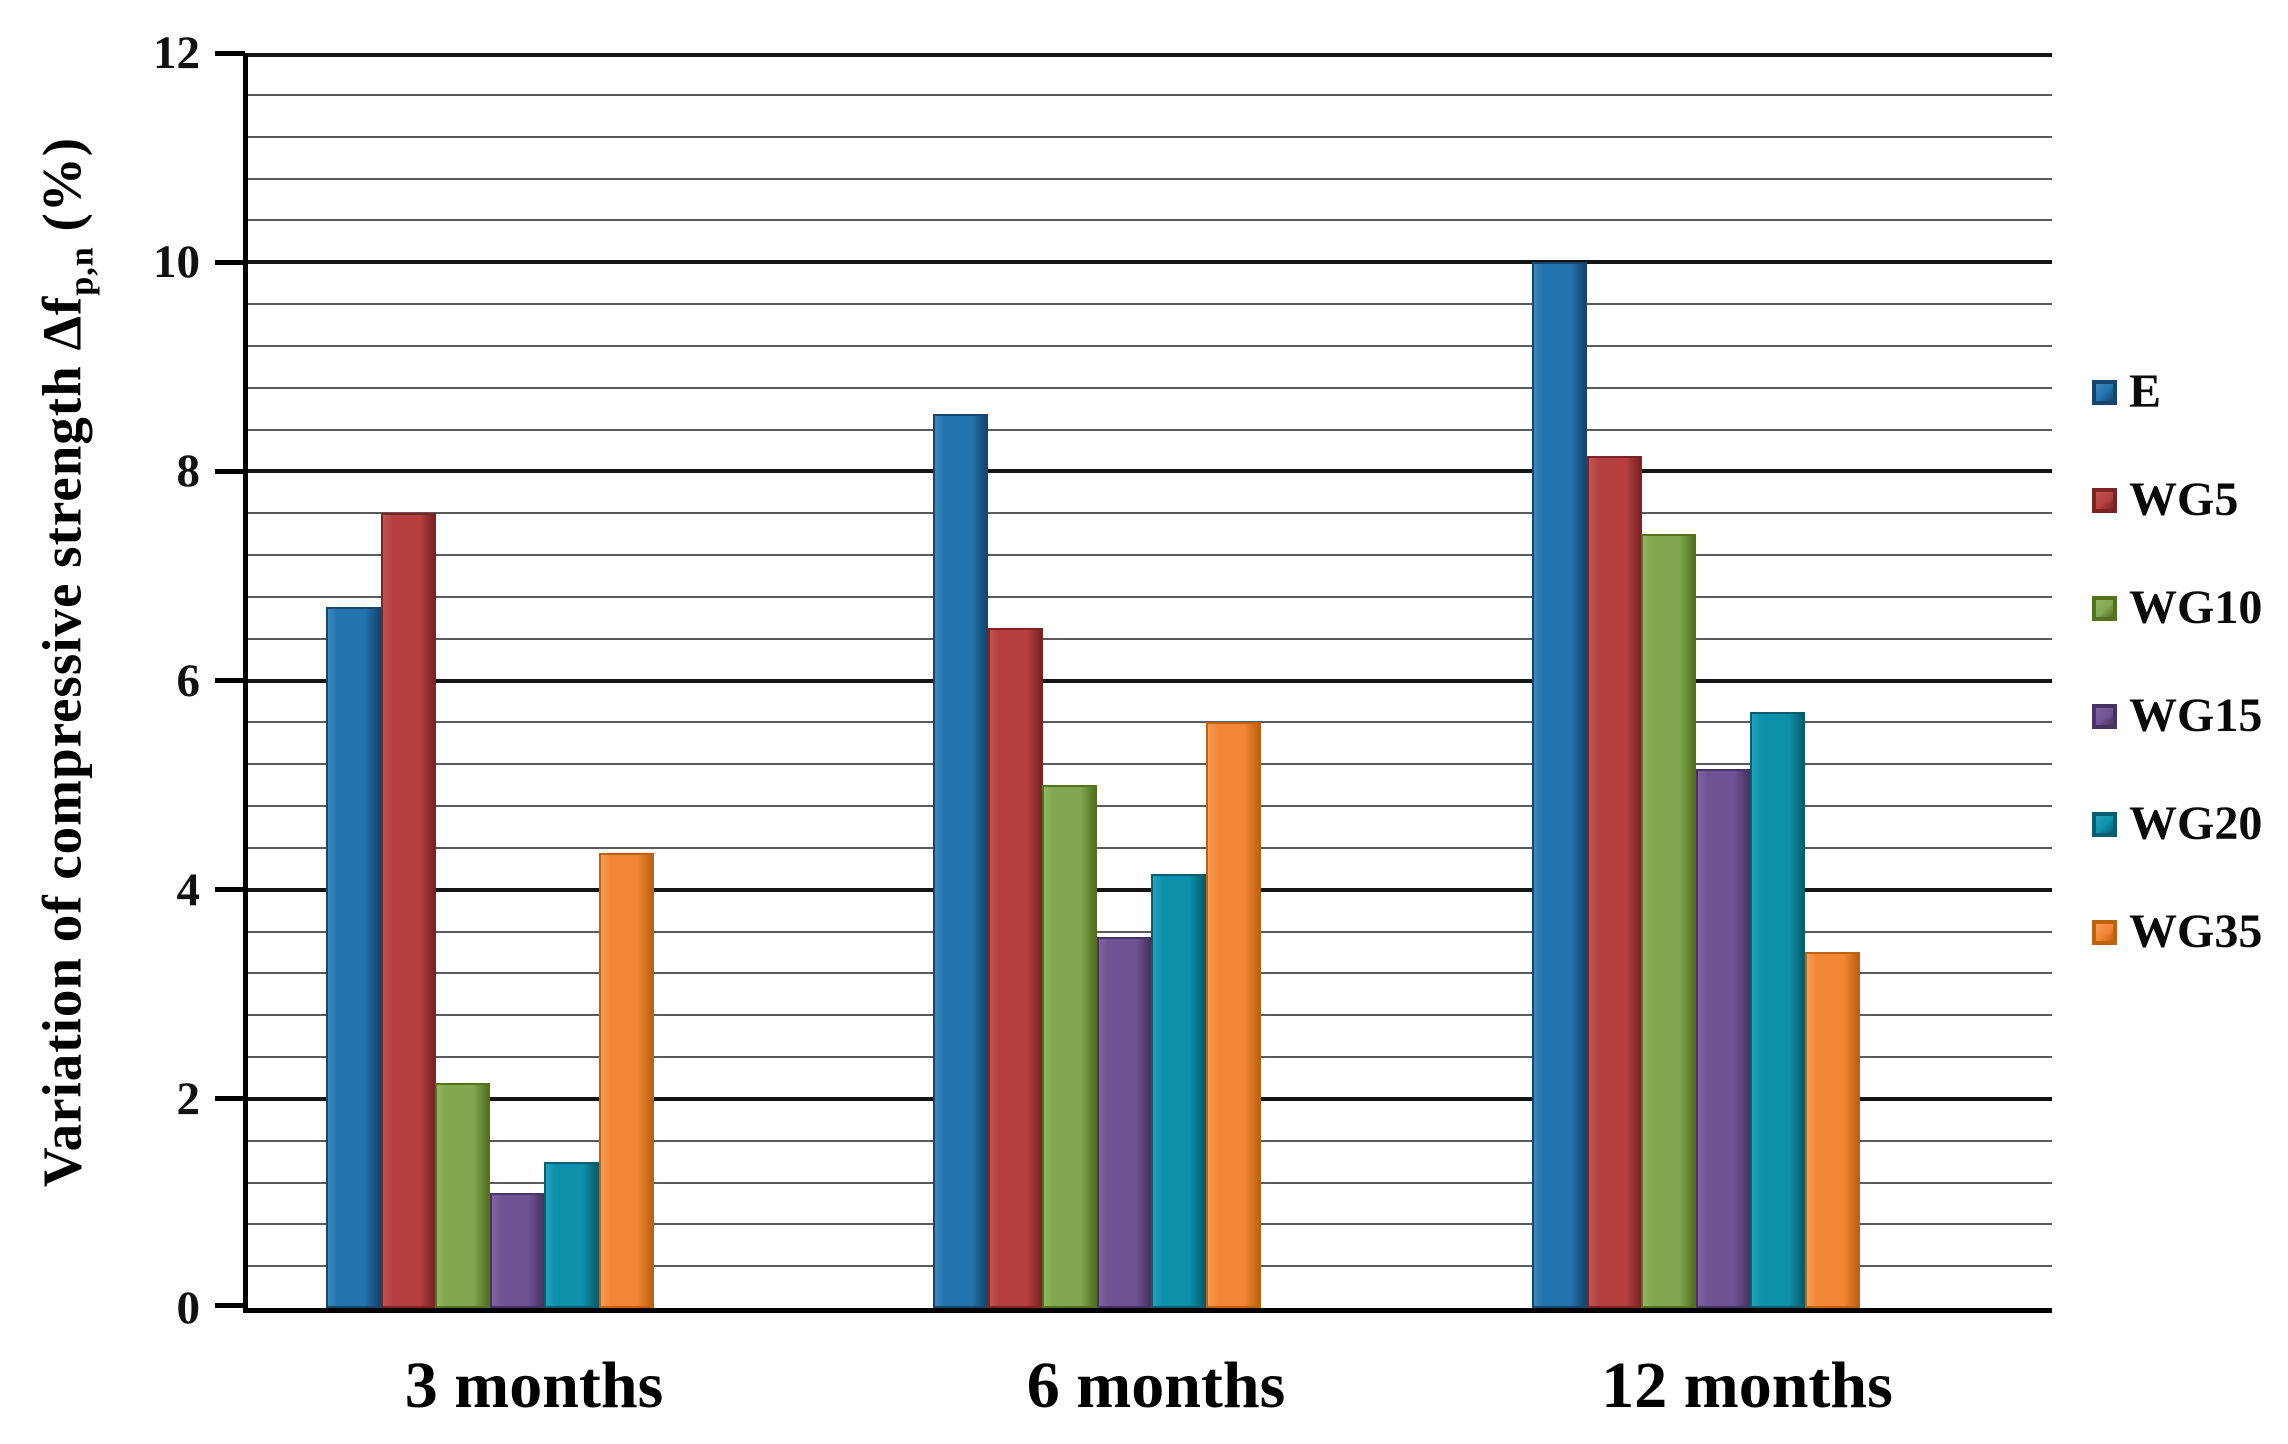 The image size is (2288, 1444). What do you see at coordinates (626, 1080) in the screenshot?
I see `bar-WG35-3-months` at bounding box center [626, 1080].